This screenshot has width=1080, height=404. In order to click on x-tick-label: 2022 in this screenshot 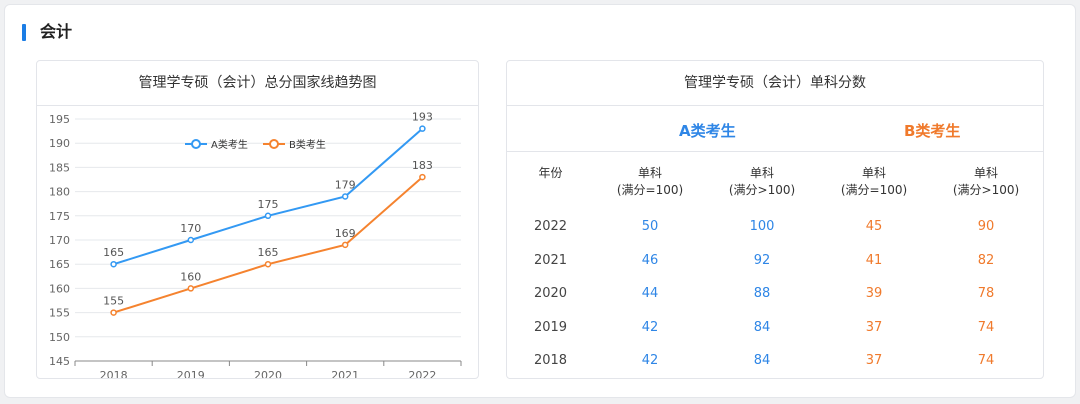, I will do `click(422, 373)`.